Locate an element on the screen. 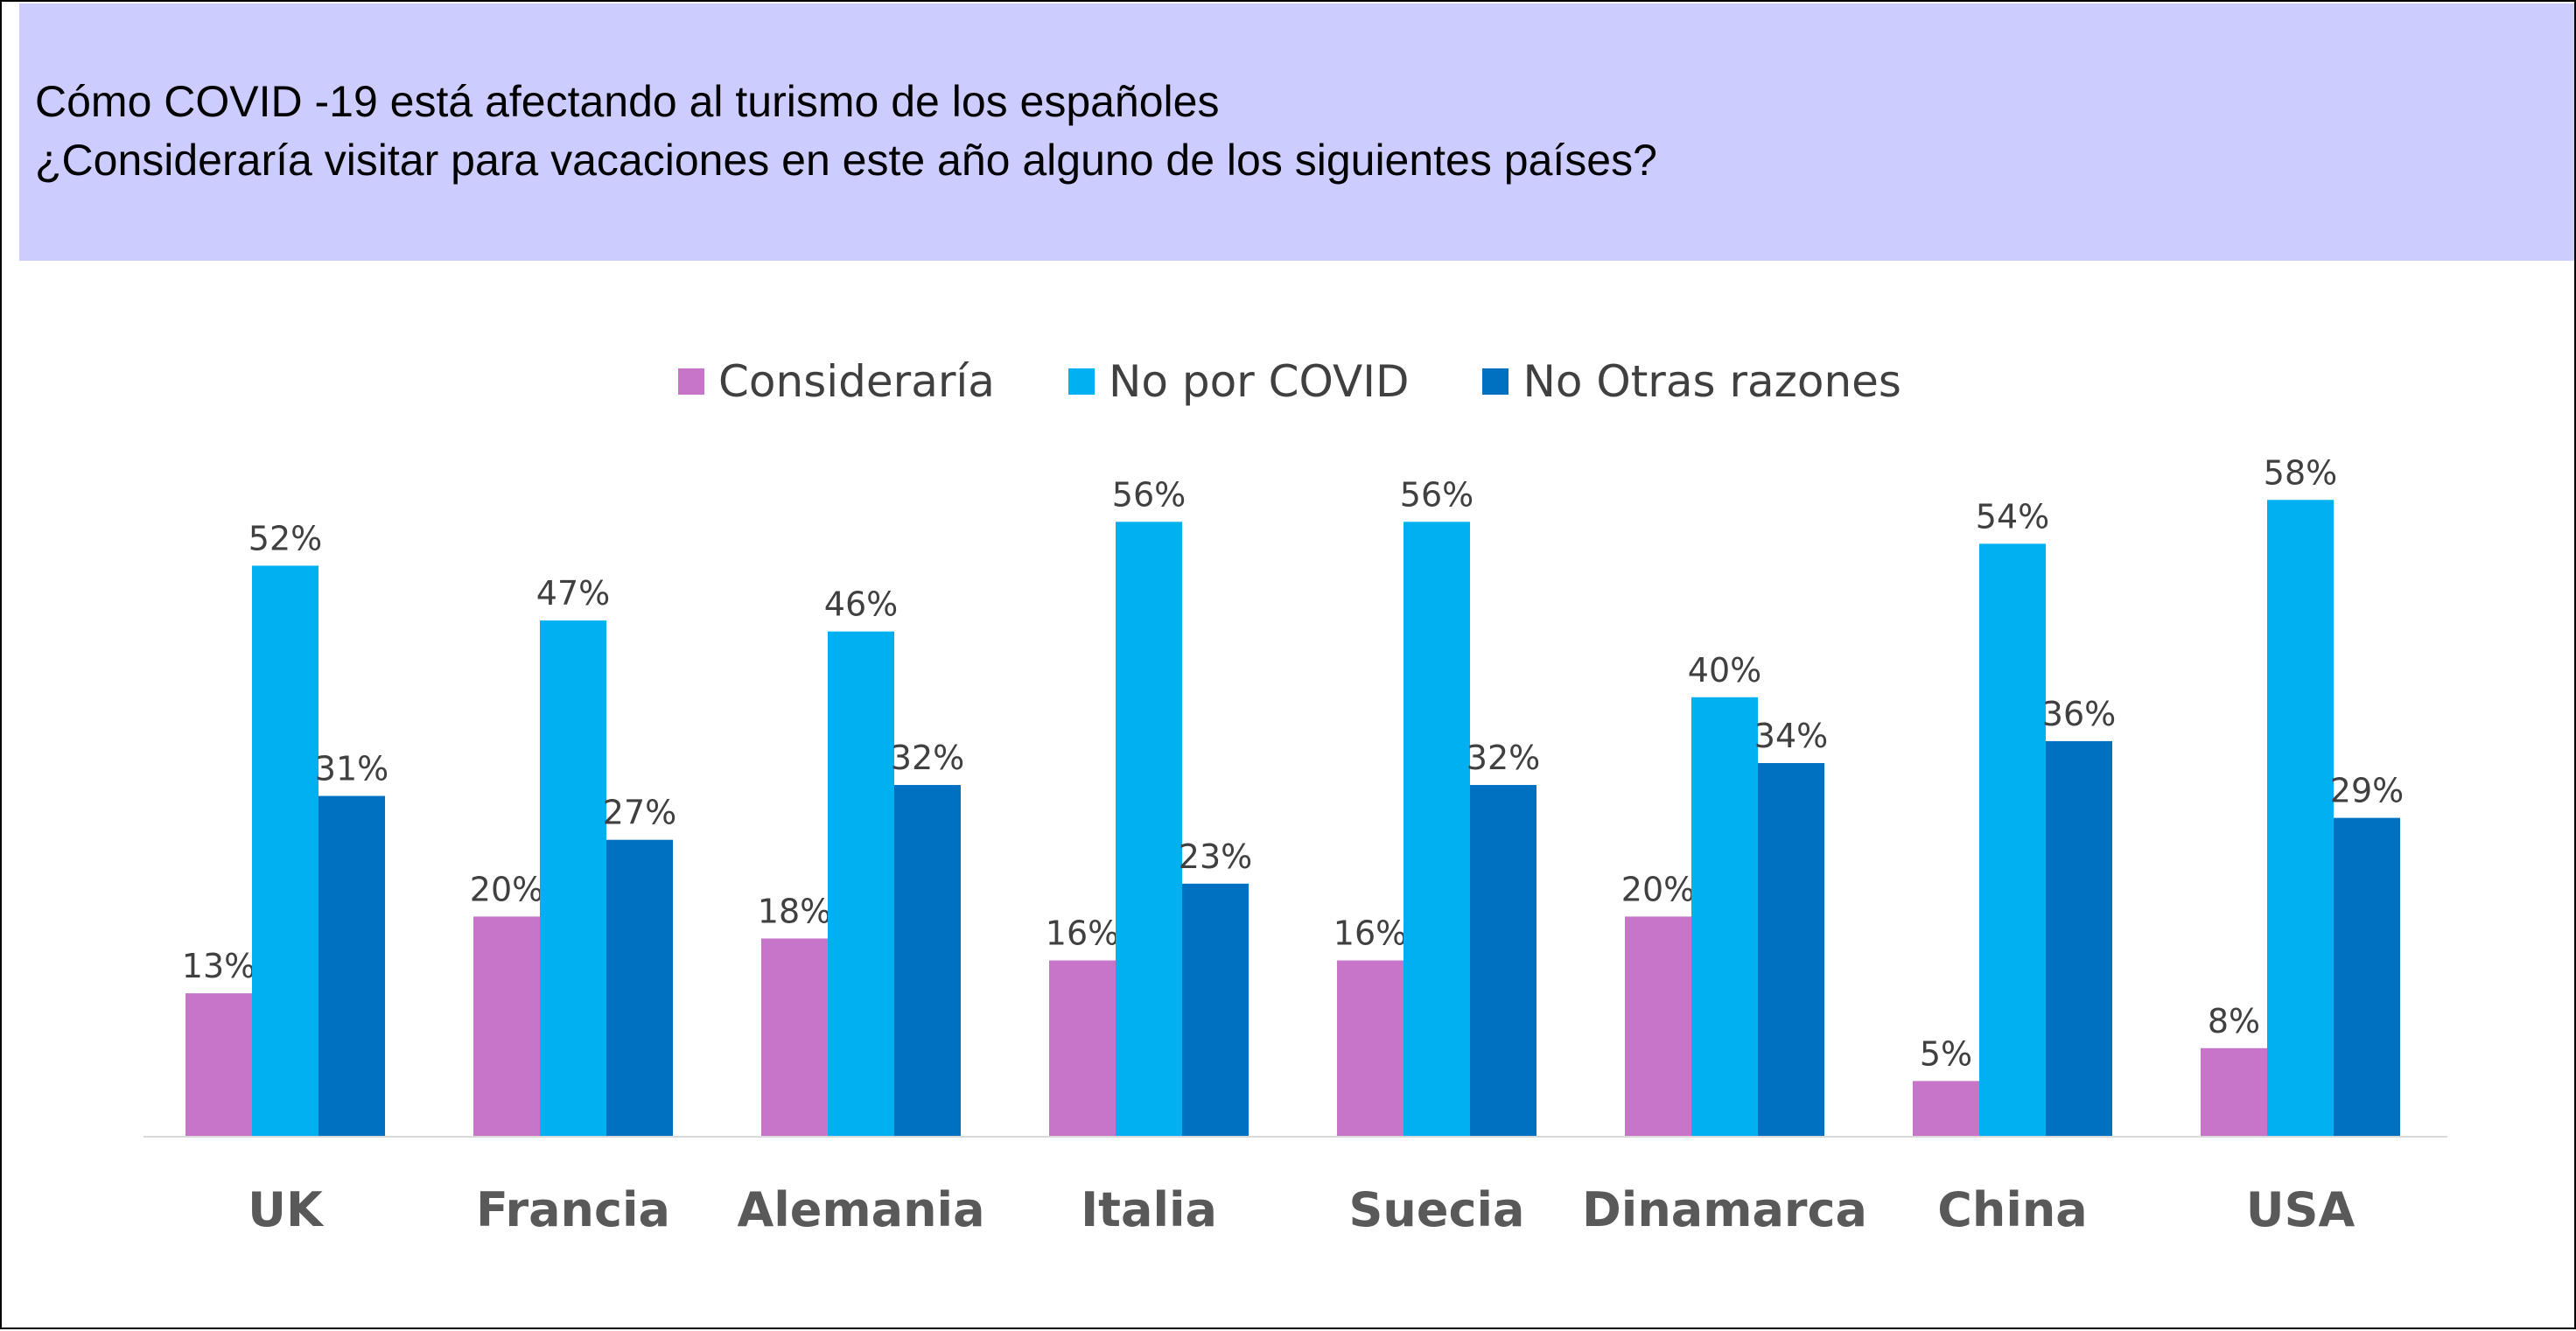  legend-label-2: No Otras razones is located at coordinates (1711, 381).